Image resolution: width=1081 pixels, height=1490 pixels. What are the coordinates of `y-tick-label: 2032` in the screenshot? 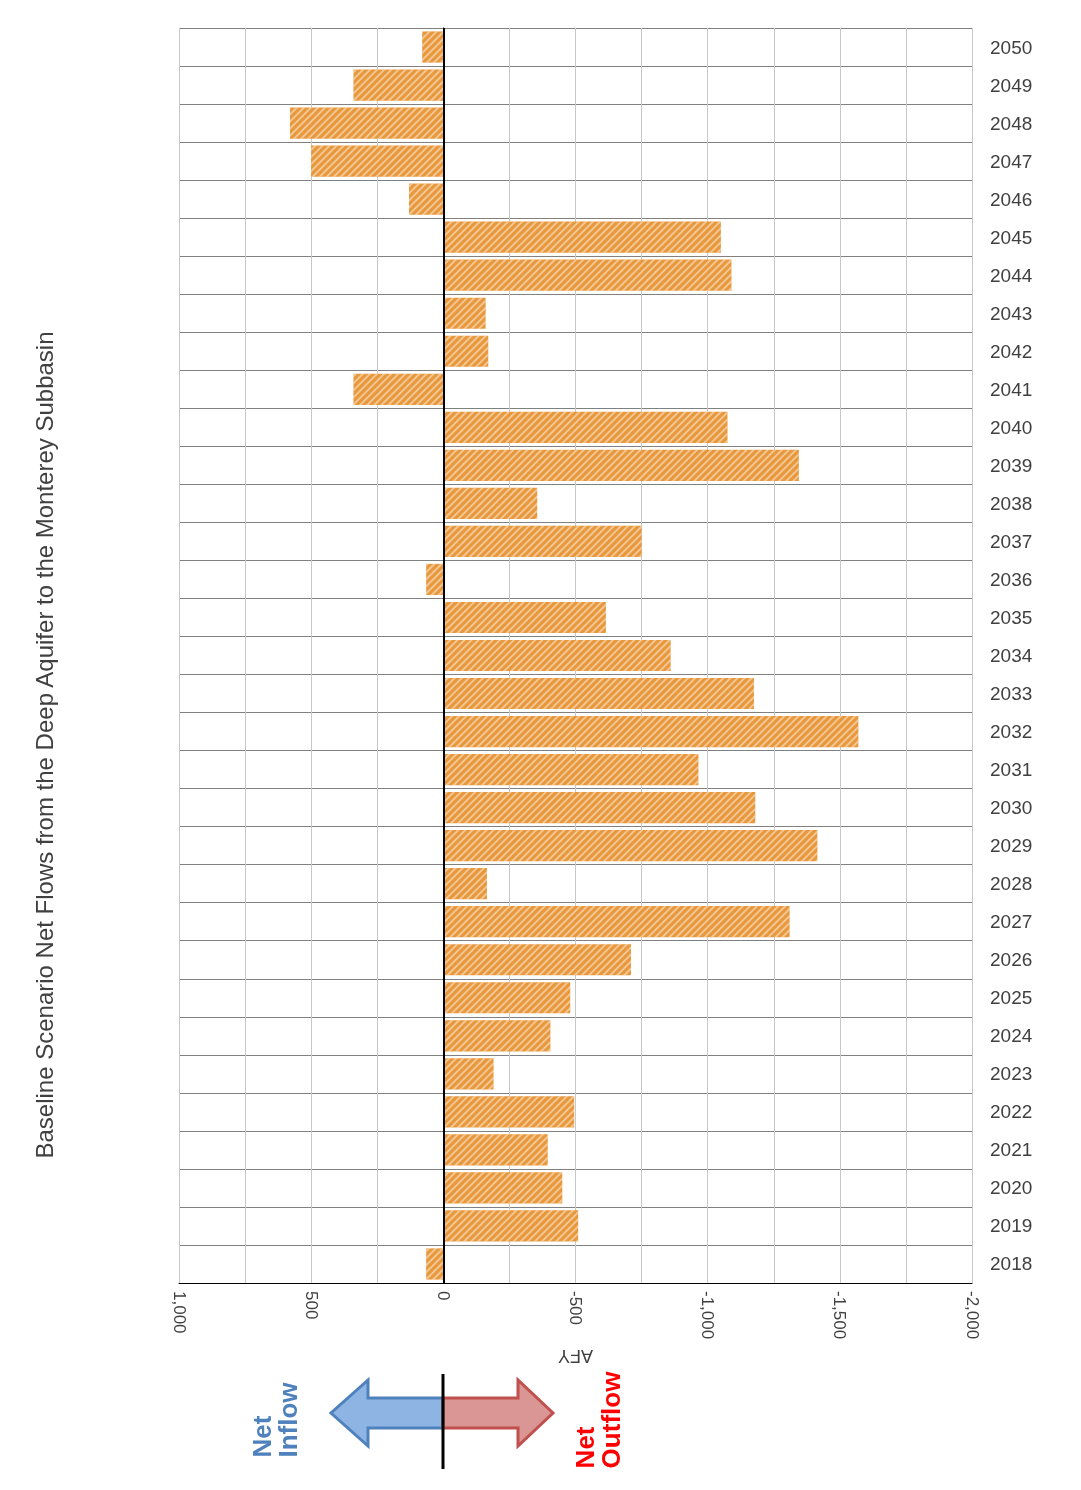 It's located at (1011, 732).